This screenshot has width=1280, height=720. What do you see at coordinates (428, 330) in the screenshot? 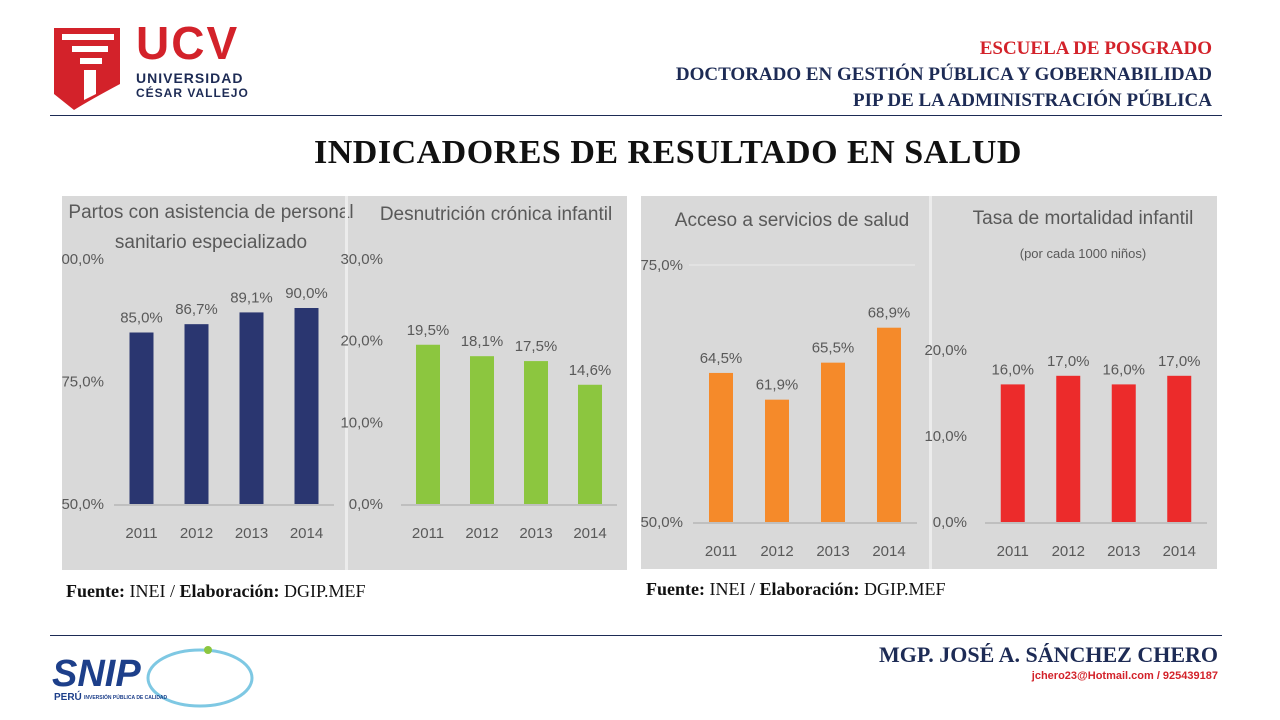
I see `data-label: 19,5%` at bounding box center [428, 330].